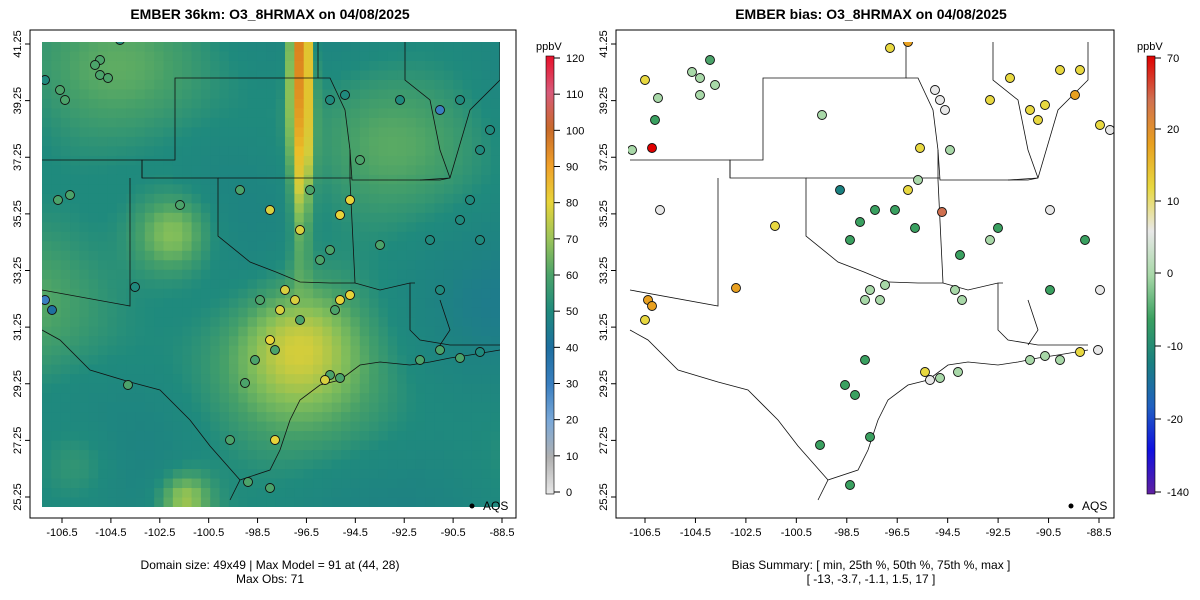 The height and width of the screenshot is (600, 1200). What do you see at coordinates (572, 385) in the screenshot?
I see `colorbar-tick-label: 30` at bounding box center [572, 385].